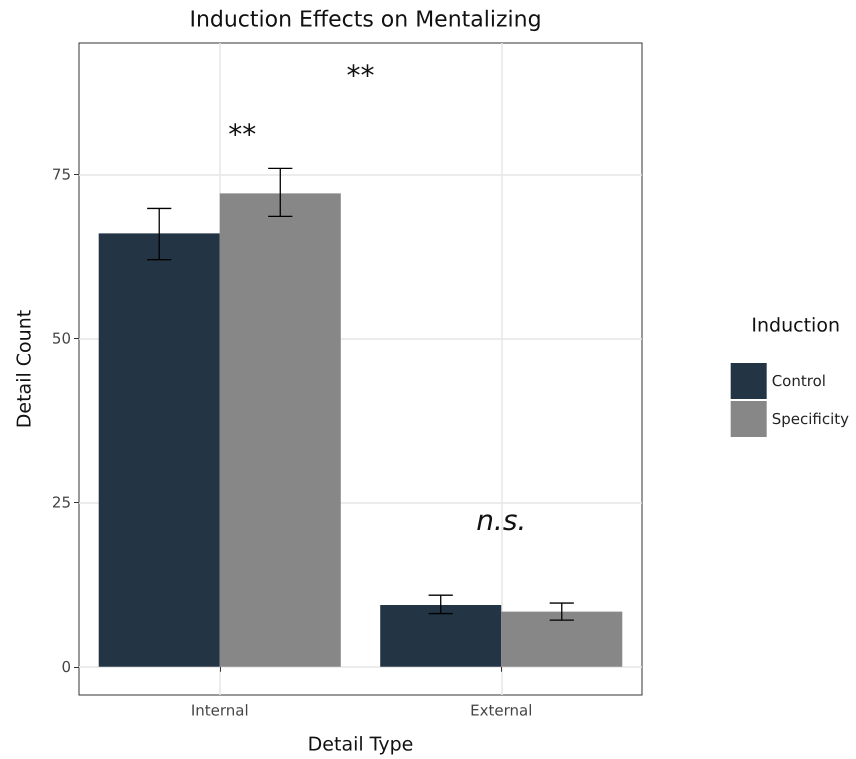 The image size is (856, 759). What do you see at coordinates (501, 520) in the screenshot?
I see `annotation: n.s.` at bounding box center [501, 520].